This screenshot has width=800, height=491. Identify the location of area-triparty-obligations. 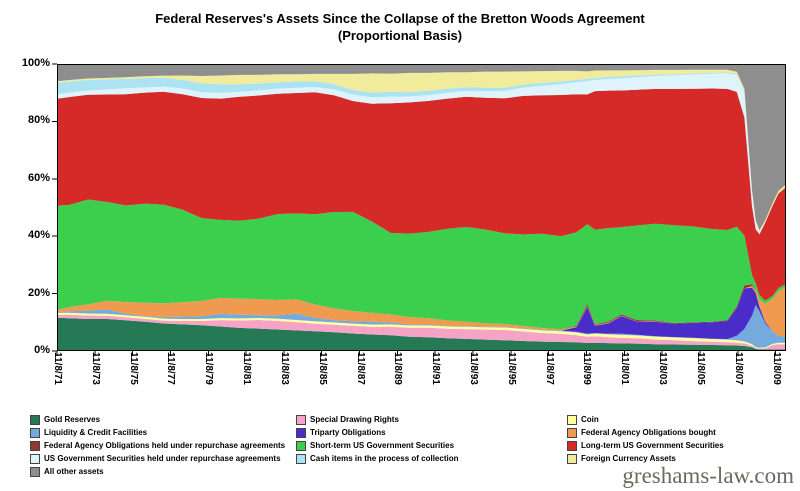
(421, 313).